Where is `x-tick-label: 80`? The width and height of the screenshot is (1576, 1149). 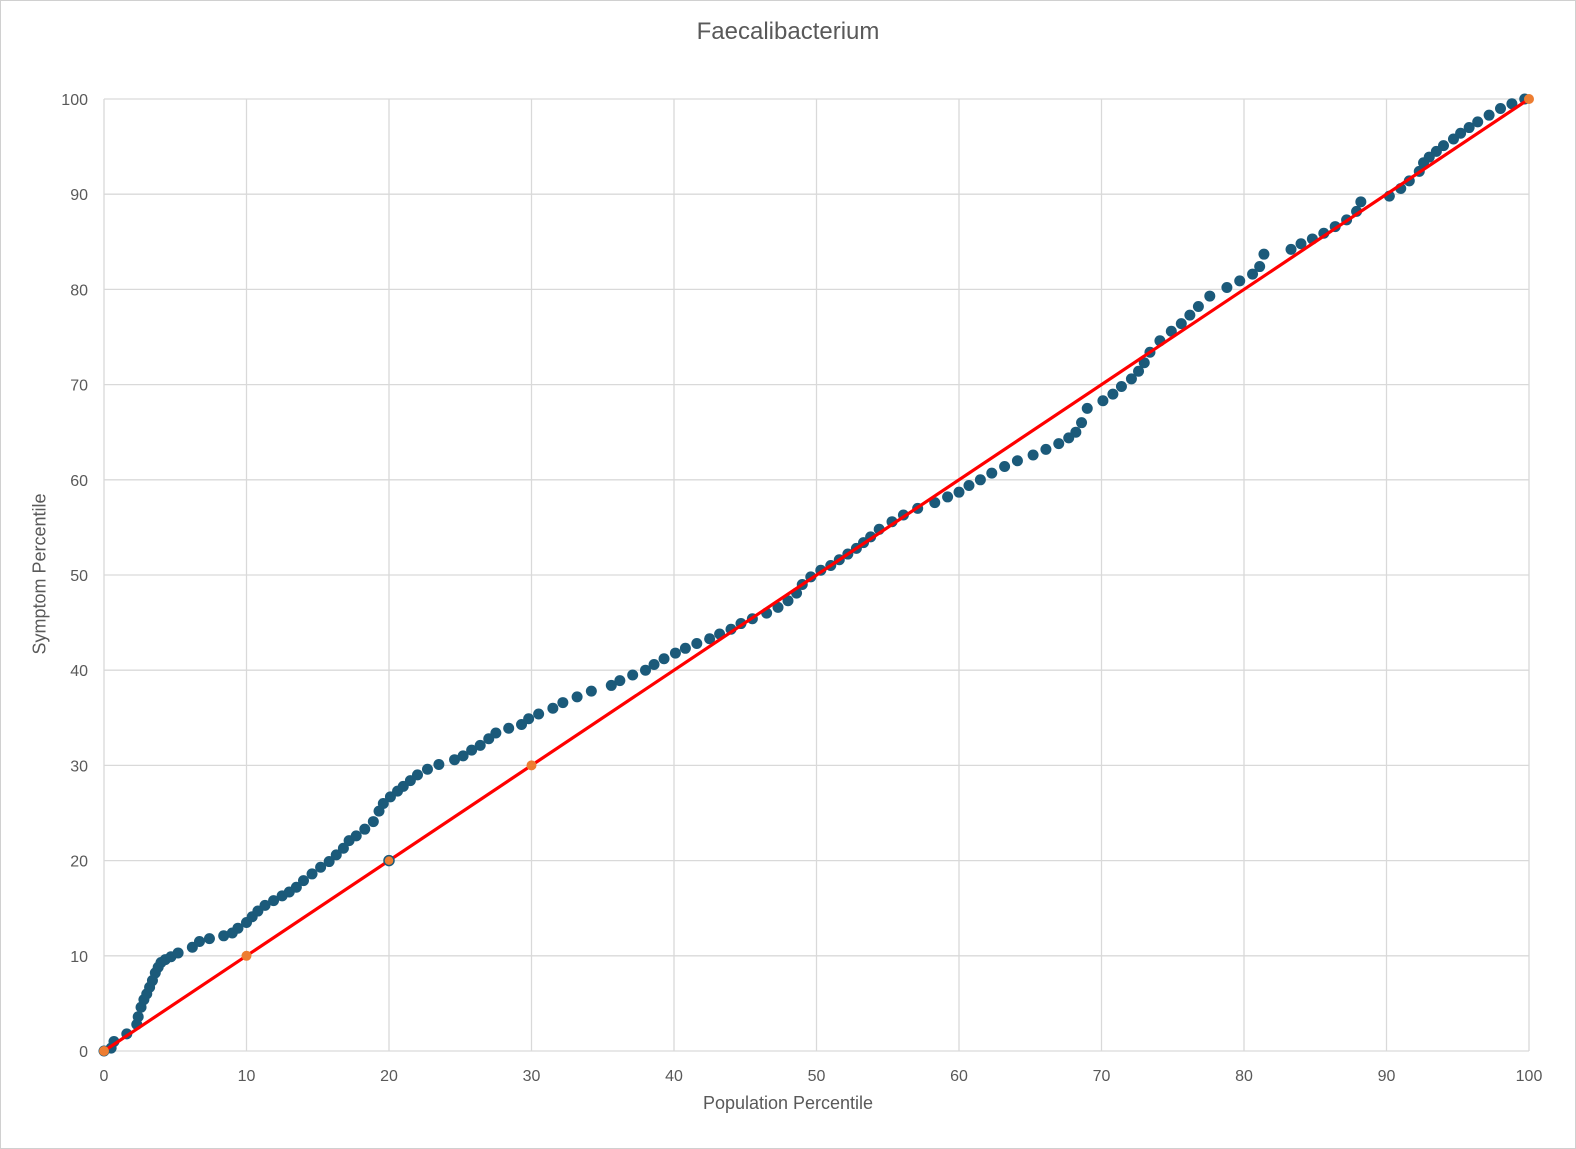 x-tick-label: 80 is located at coordinates (1244, 1076).